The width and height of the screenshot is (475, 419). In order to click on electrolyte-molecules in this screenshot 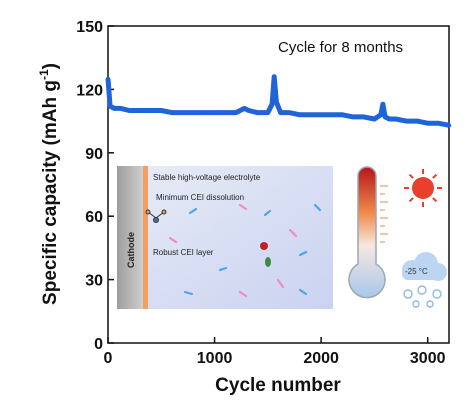, I will do `click(245, 250)`.